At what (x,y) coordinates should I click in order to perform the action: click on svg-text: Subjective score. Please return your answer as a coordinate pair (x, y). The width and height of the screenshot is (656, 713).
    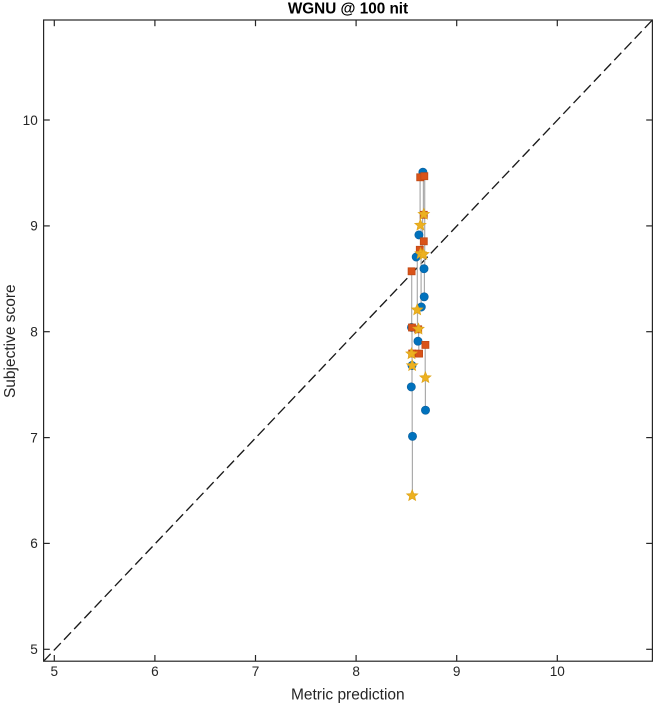
    Looking at the image, I should click on (10, 341).